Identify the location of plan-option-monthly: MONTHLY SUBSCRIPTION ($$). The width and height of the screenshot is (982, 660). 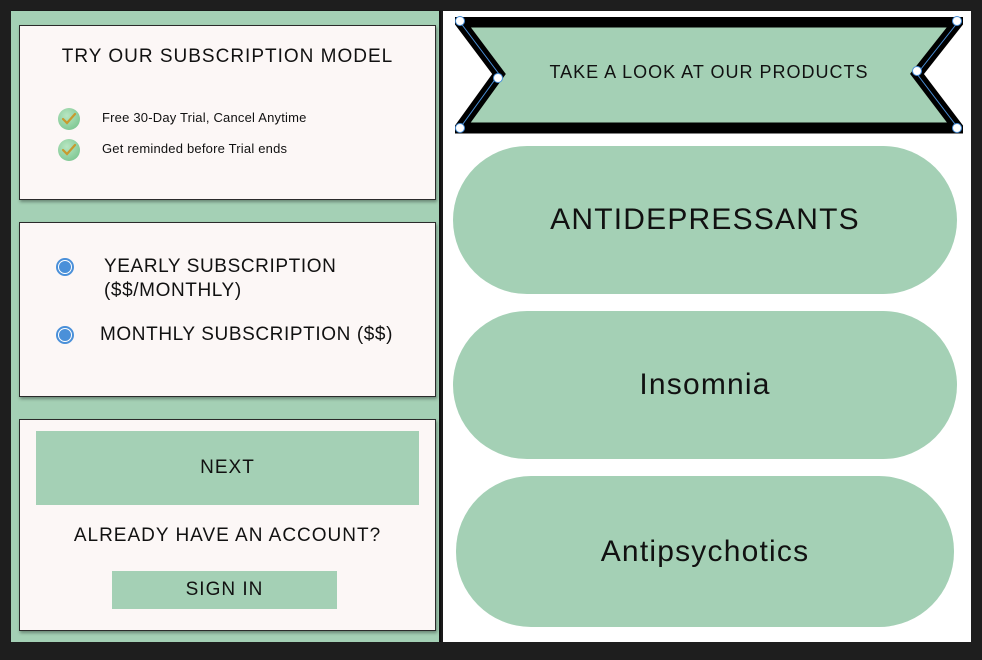
(224, 335).